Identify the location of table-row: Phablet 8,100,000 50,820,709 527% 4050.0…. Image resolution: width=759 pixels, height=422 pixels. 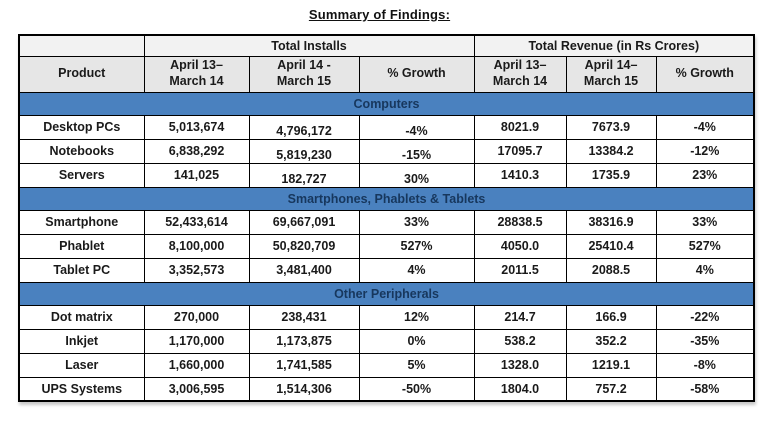
(386, 246).